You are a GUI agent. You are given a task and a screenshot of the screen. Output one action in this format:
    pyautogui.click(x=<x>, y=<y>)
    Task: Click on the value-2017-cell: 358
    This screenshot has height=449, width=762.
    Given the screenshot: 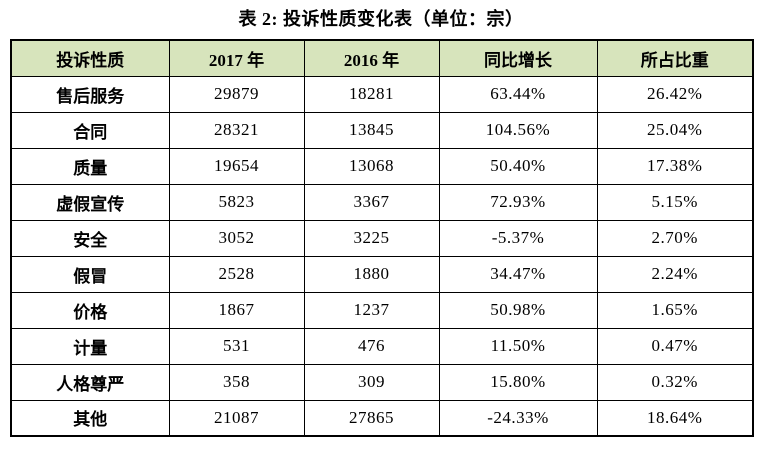 What is the action you would take?
    pyautogui.click(x=236, y=382)
    